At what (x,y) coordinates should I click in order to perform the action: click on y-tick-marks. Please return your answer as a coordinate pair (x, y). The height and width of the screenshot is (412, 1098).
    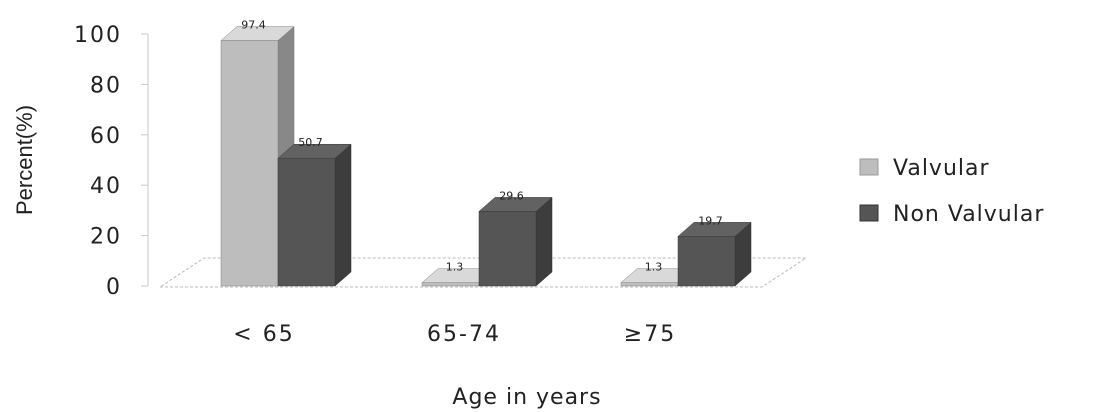
    Looking at the image, I should click on (144, 160).